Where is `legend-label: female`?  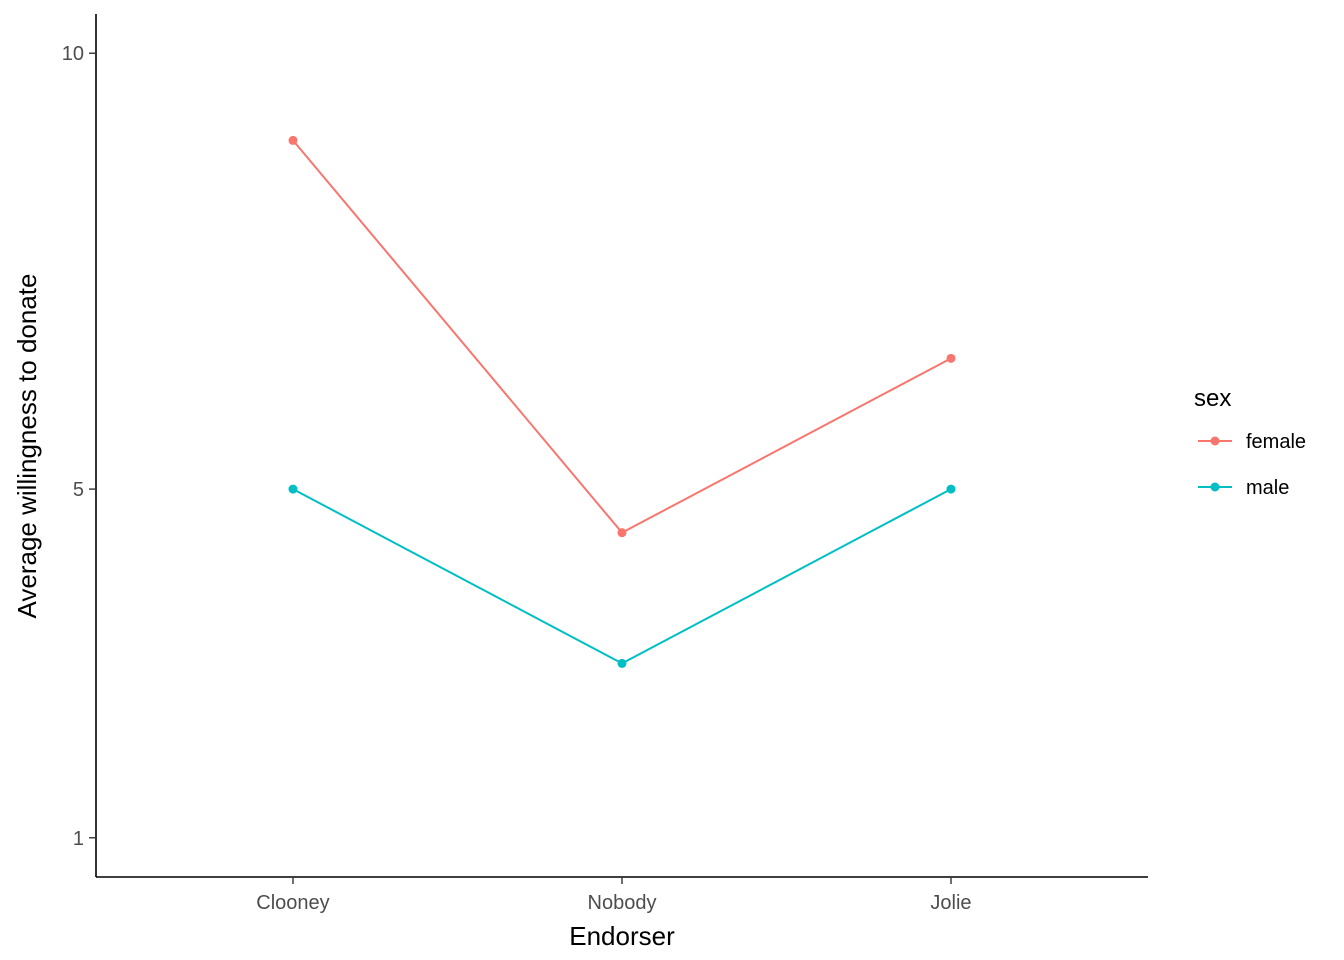
legend-label: female is located at coordinates (1276, 442).